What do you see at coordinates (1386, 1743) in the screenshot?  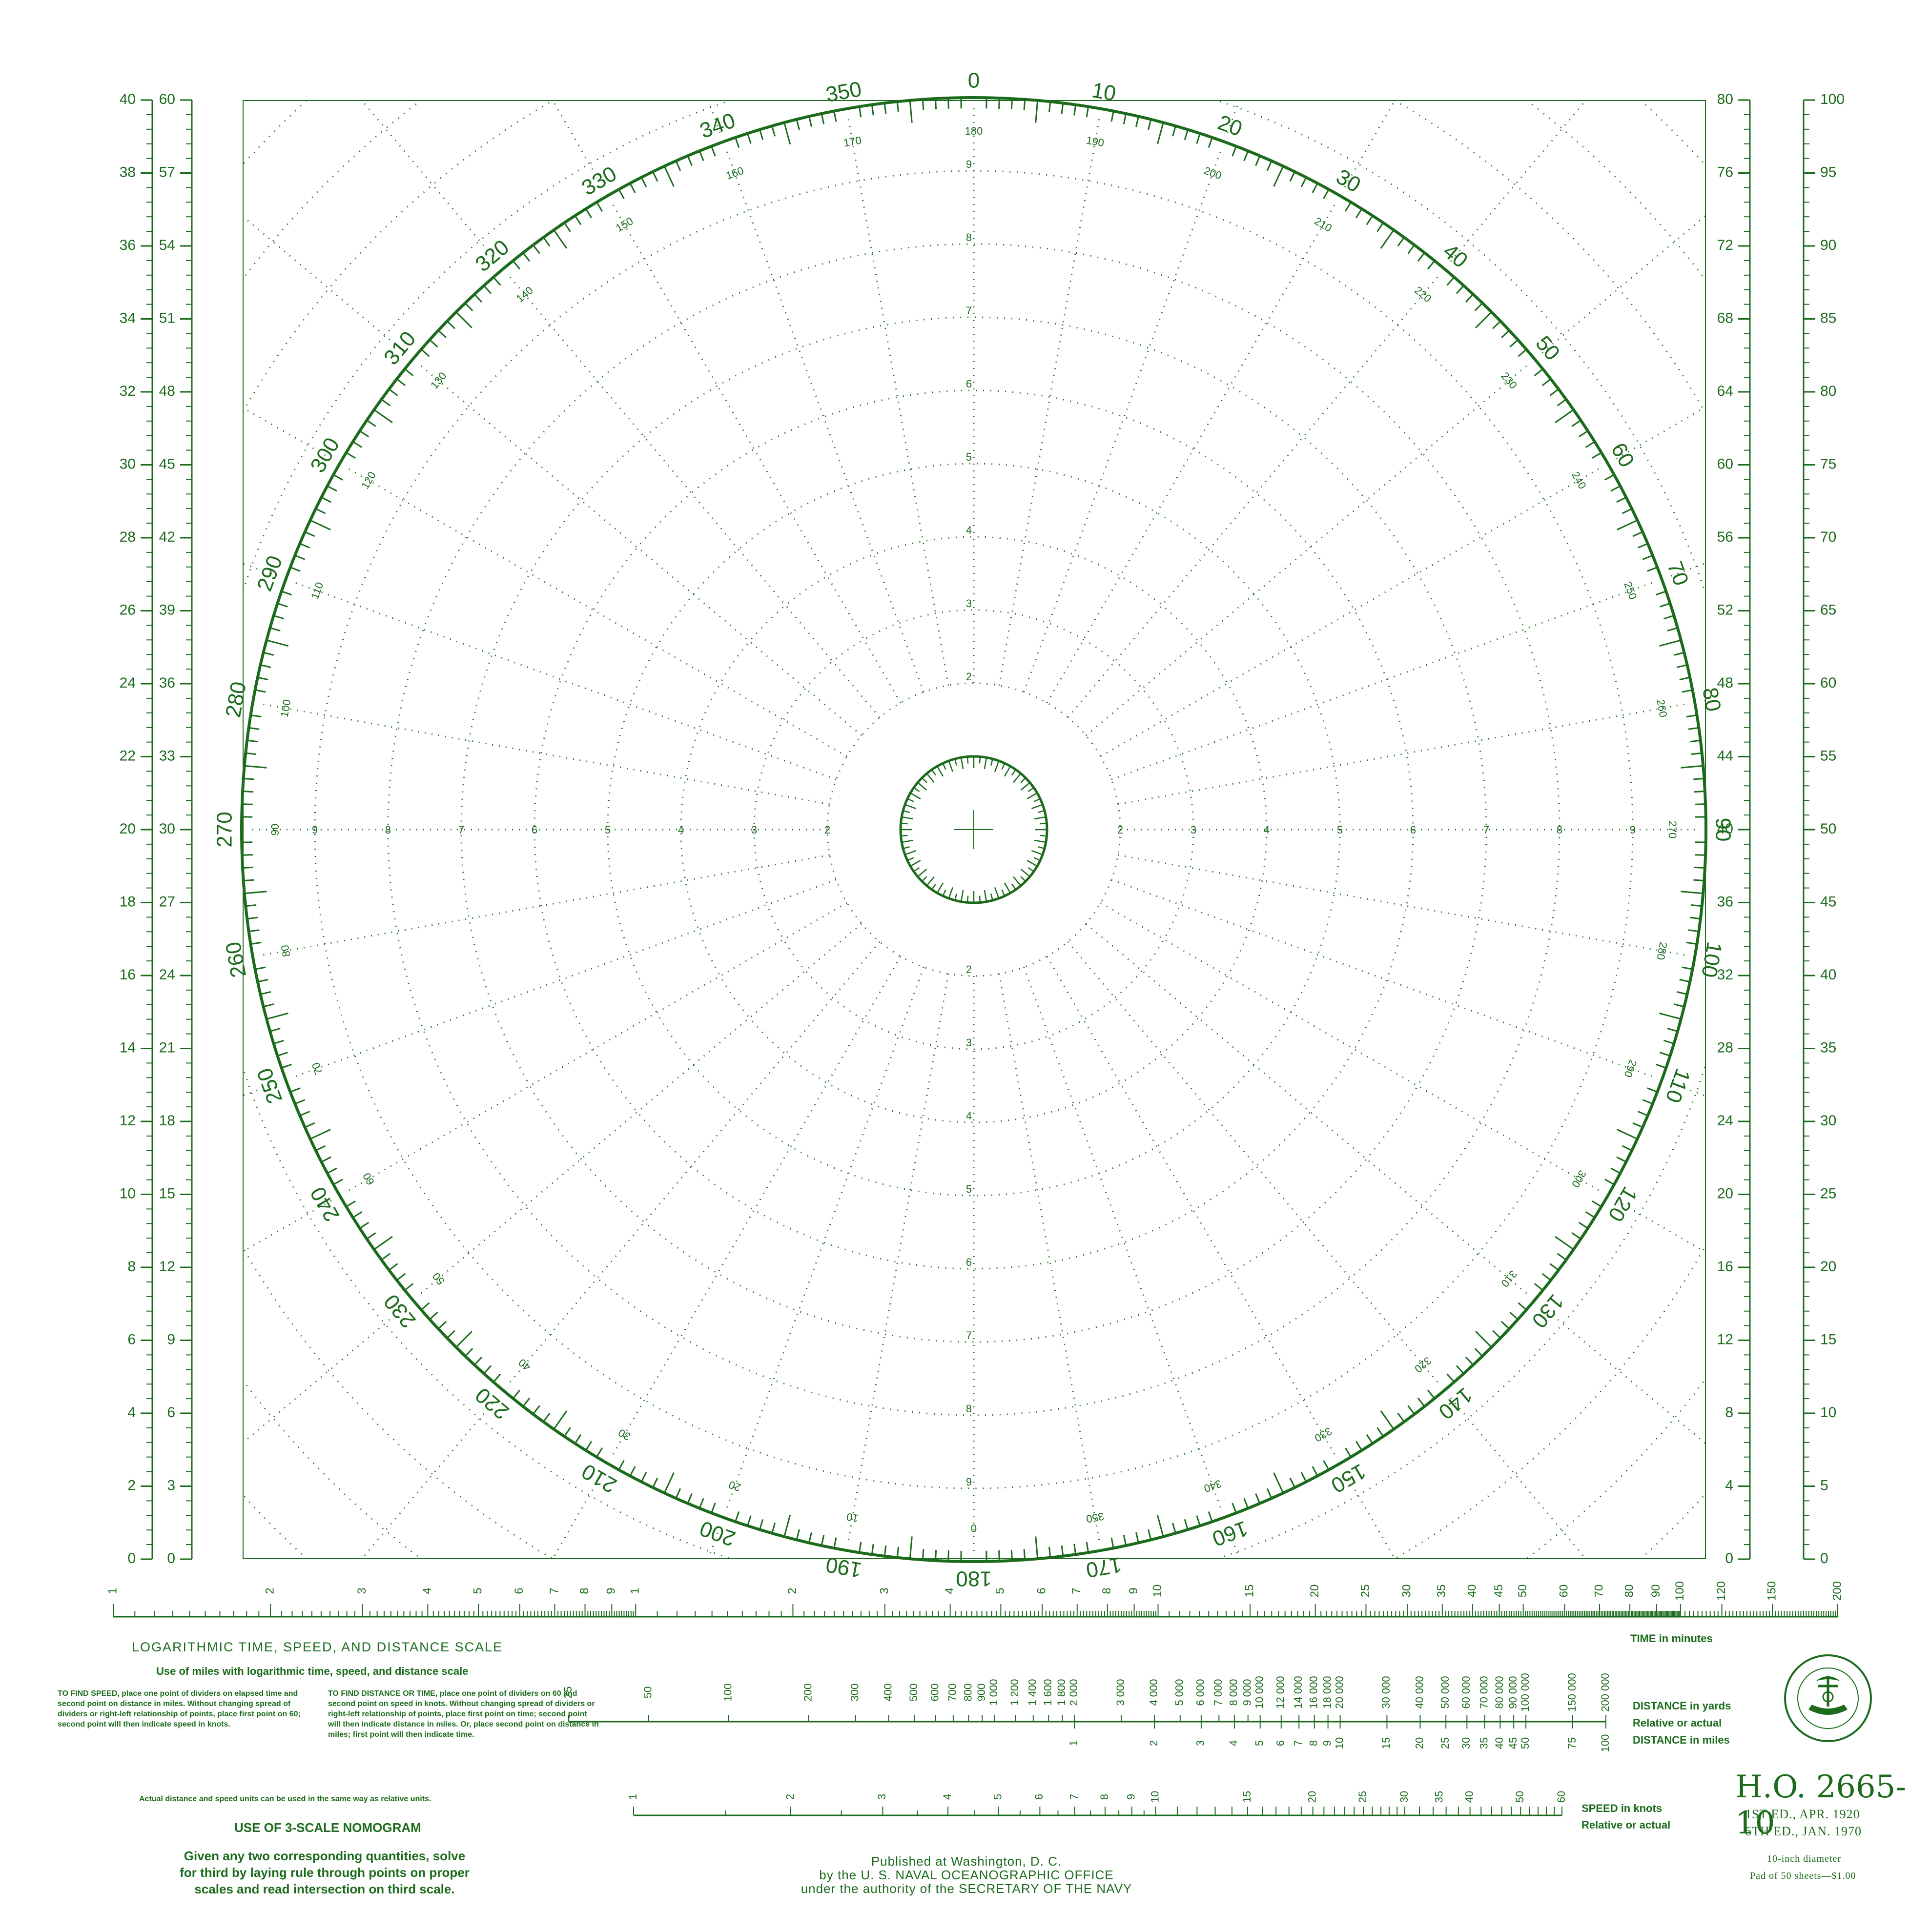 I see `mile-label: 15` at bounding box center [1386, 1743].